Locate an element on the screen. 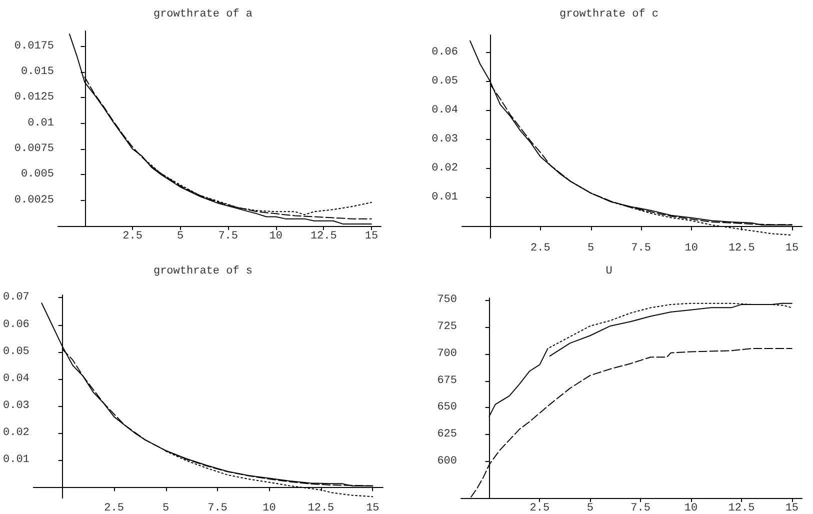 This screenshot has height=514, width=813. chart-title: growthrate of c is located at coordinates (609, 14).